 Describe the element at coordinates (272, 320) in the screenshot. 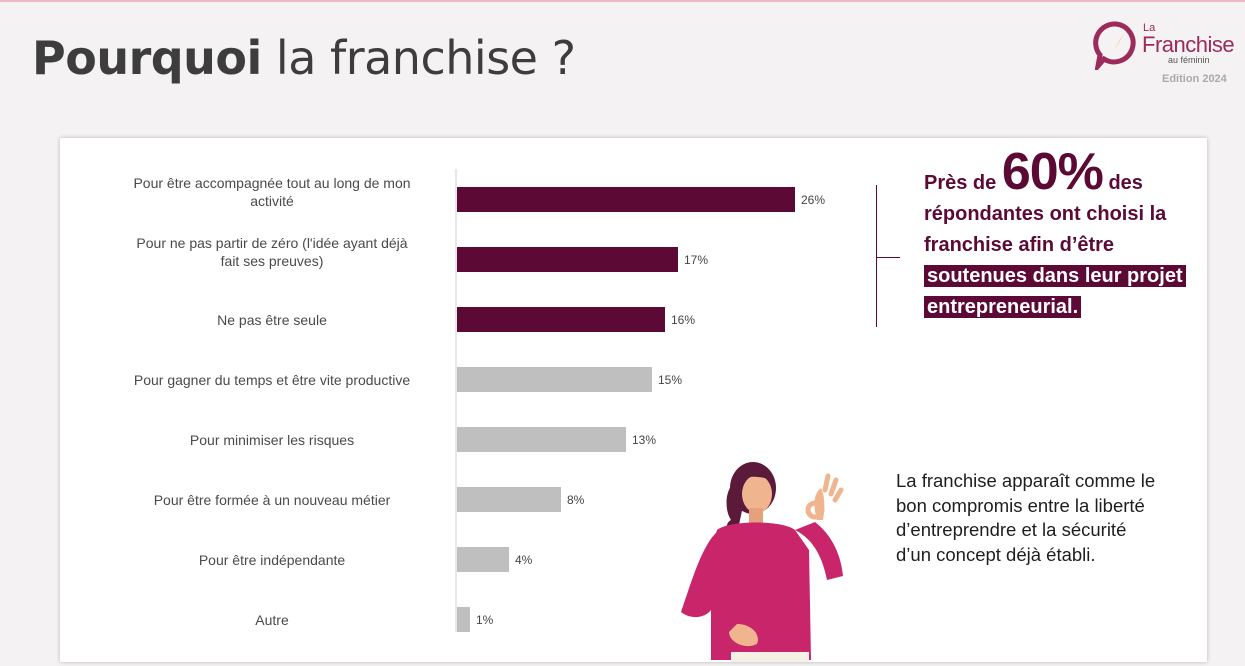

I see `category-label-3: Ne pas être seule` at that location.